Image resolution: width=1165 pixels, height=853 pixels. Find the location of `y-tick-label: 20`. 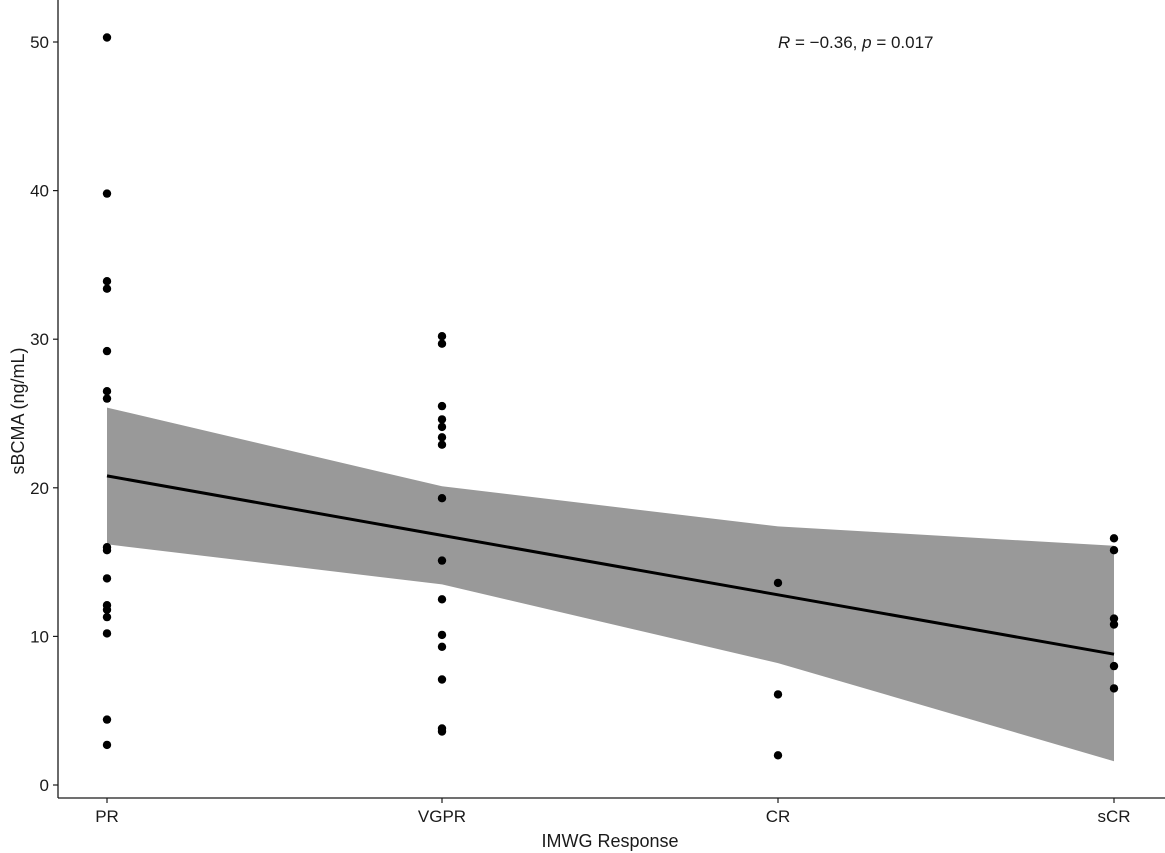

y-tick-label: 20 is located at coordinates (39, 488).